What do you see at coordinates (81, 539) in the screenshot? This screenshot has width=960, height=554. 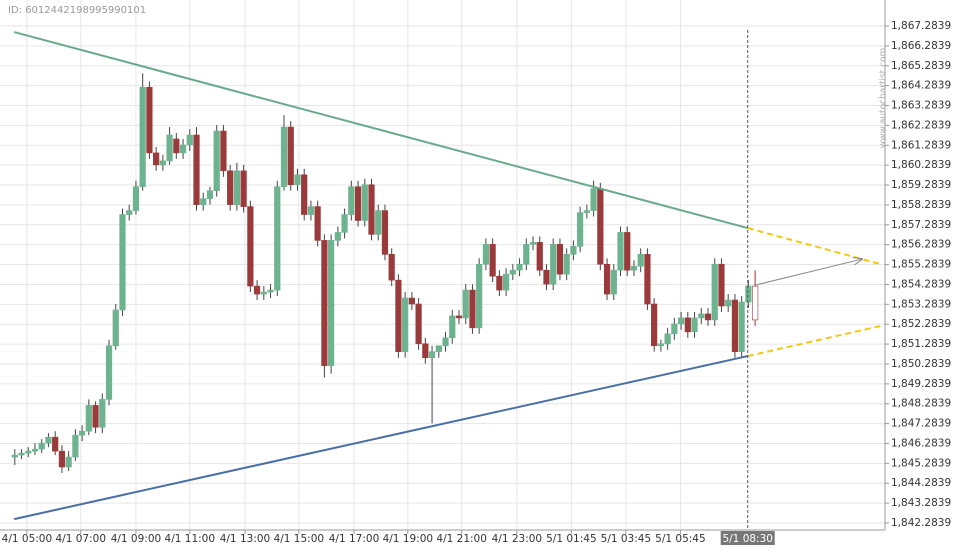 I see `x-tick-label: 4/1 07:00` at bounding box center [81, 539].